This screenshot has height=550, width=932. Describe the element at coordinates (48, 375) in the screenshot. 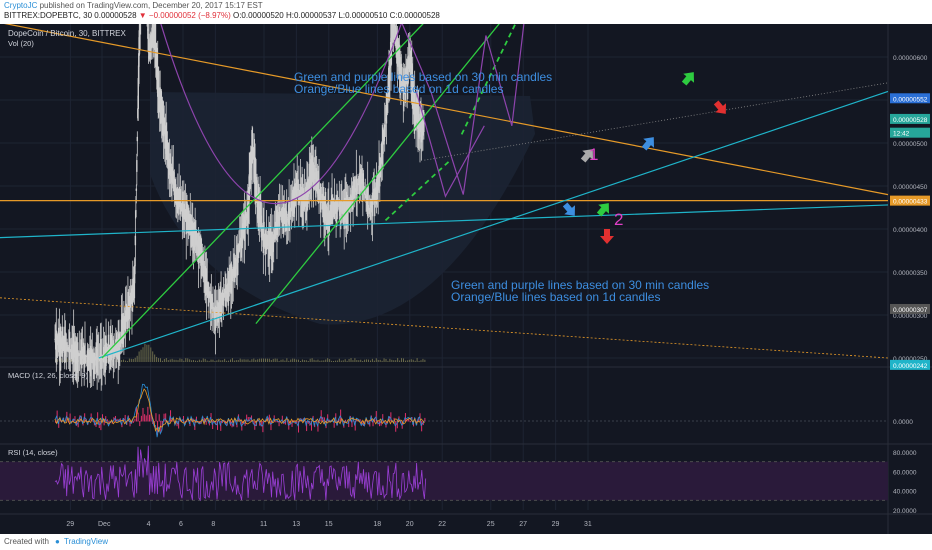

I see `macd-legend: MACD (12, 26, close, 9)` at that location.